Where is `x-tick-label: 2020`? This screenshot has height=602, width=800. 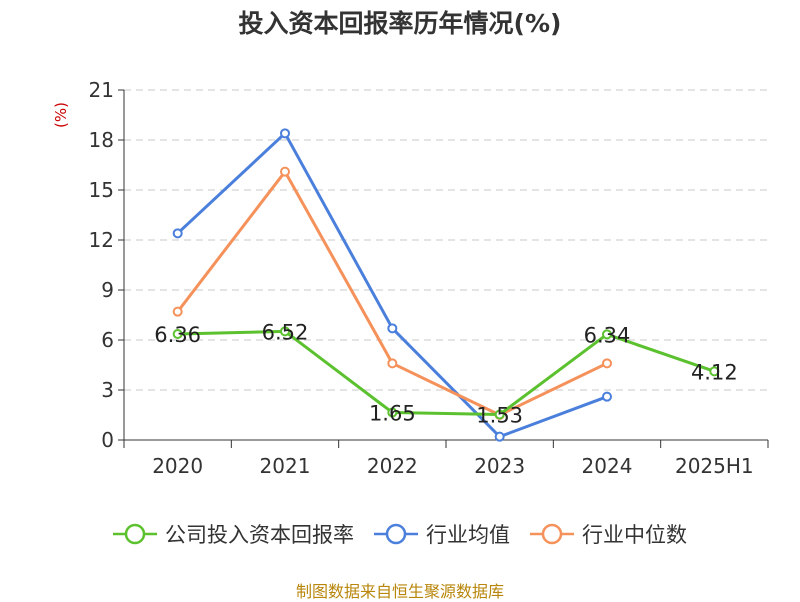 x-tick-label: 2020 is located at coordinates (177, 466).